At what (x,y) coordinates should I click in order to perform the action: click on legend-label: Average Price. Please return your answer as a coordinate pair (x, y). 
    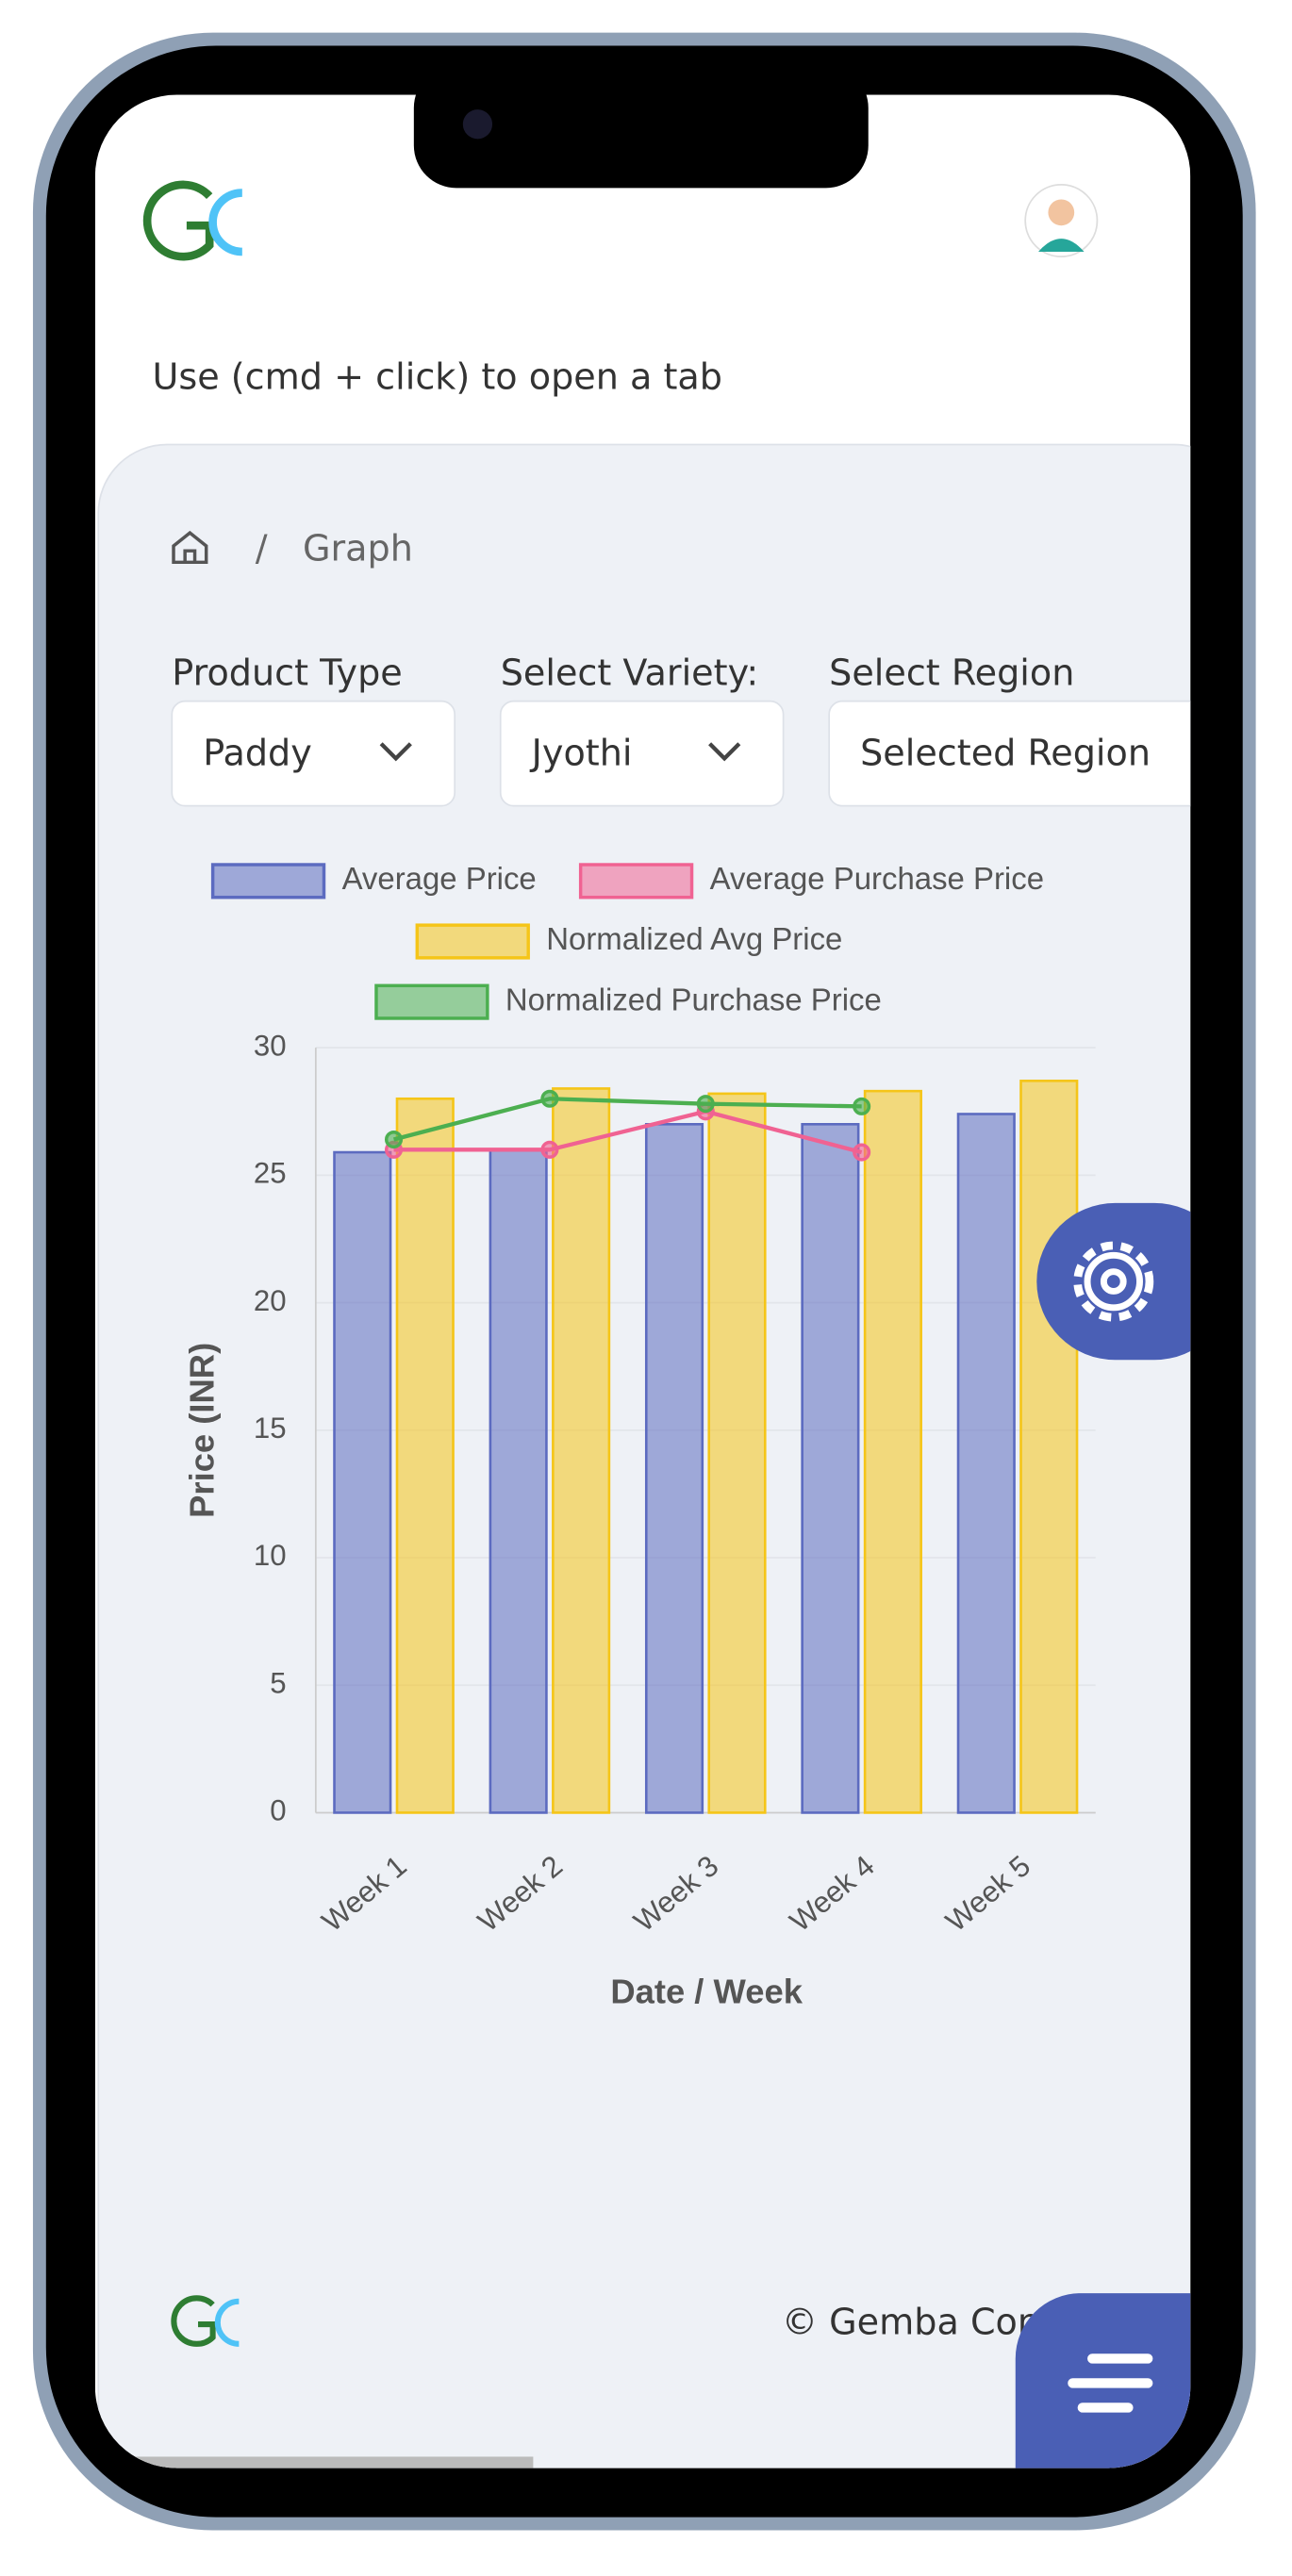
    Looking at the image, I should click on (439, 878).